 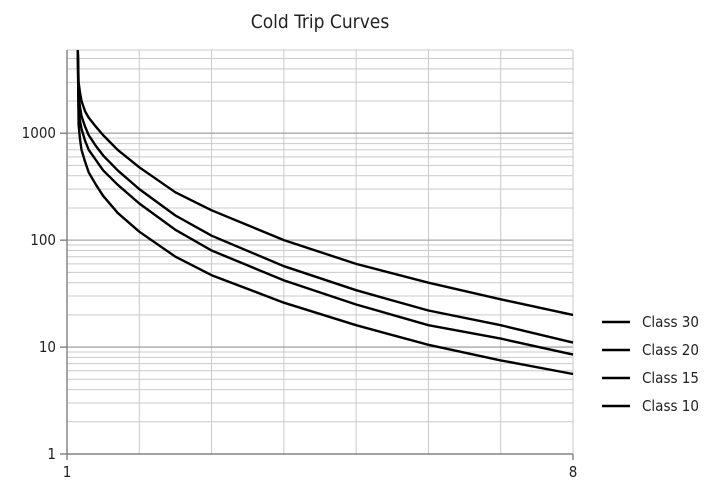 I want to click on y-tick-label: 100, so click(x=43, y=240).